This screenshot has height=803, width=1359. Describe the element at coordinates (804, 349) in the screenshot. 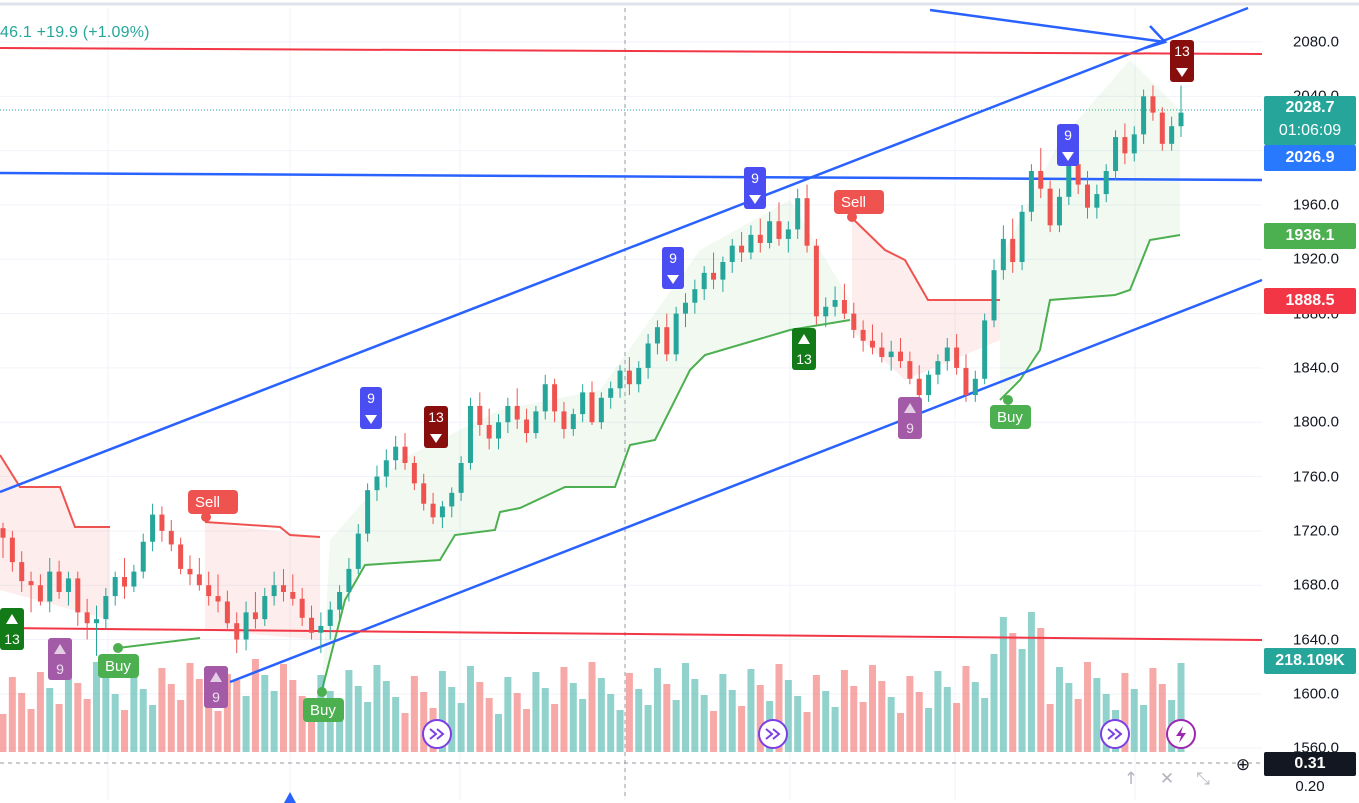

I see `td-13-buy-marker` at that location.